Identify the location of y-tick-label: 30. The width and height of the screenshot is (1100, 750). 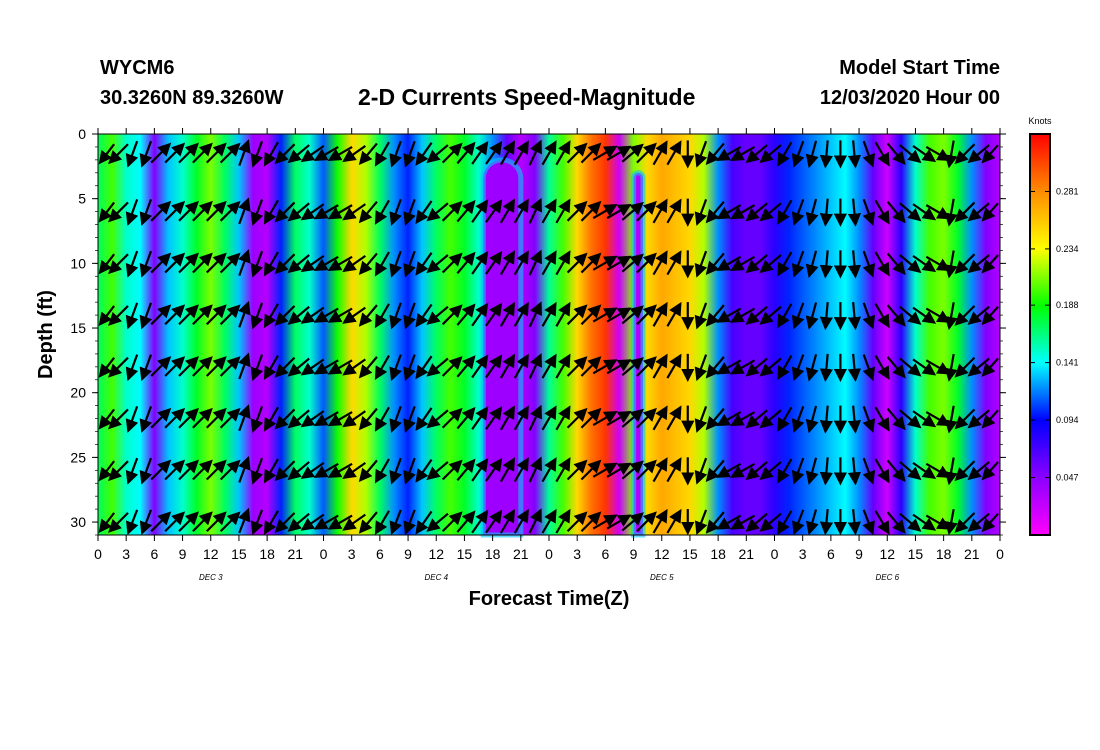
(78, 522).